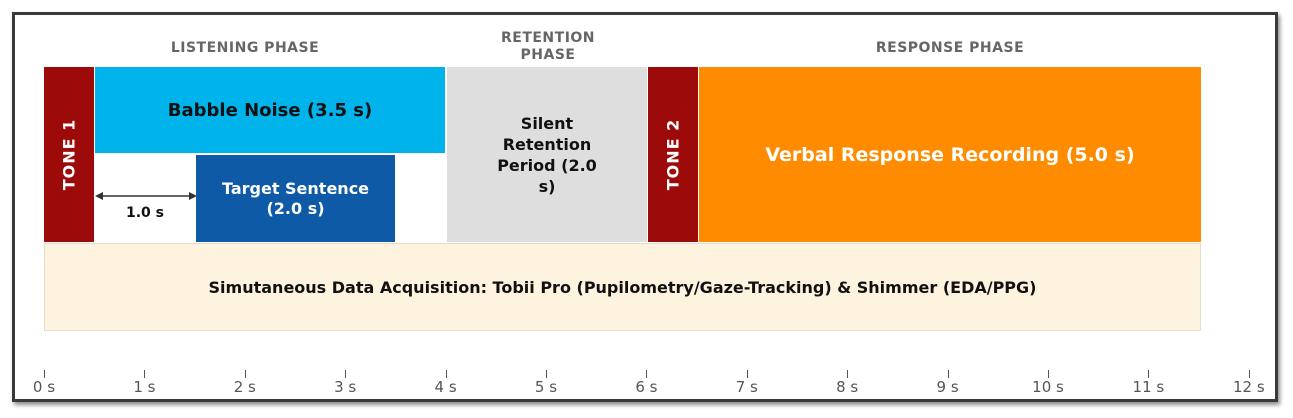 The image size is (1293, 418). I want to click on babble-noise-block: Babble Noise (3.5 s), so click(270, 110).